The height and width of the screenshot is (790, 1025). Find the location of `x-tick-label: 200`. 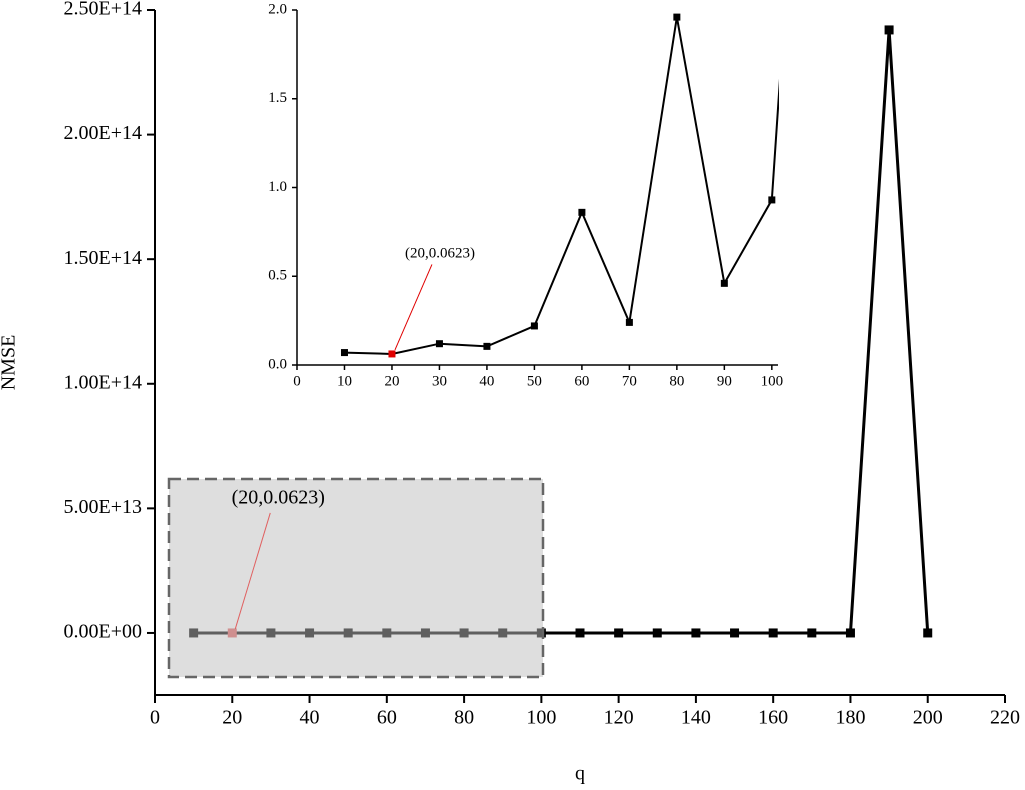

x-tick-label: 200 is located at coordinates (928, 718).